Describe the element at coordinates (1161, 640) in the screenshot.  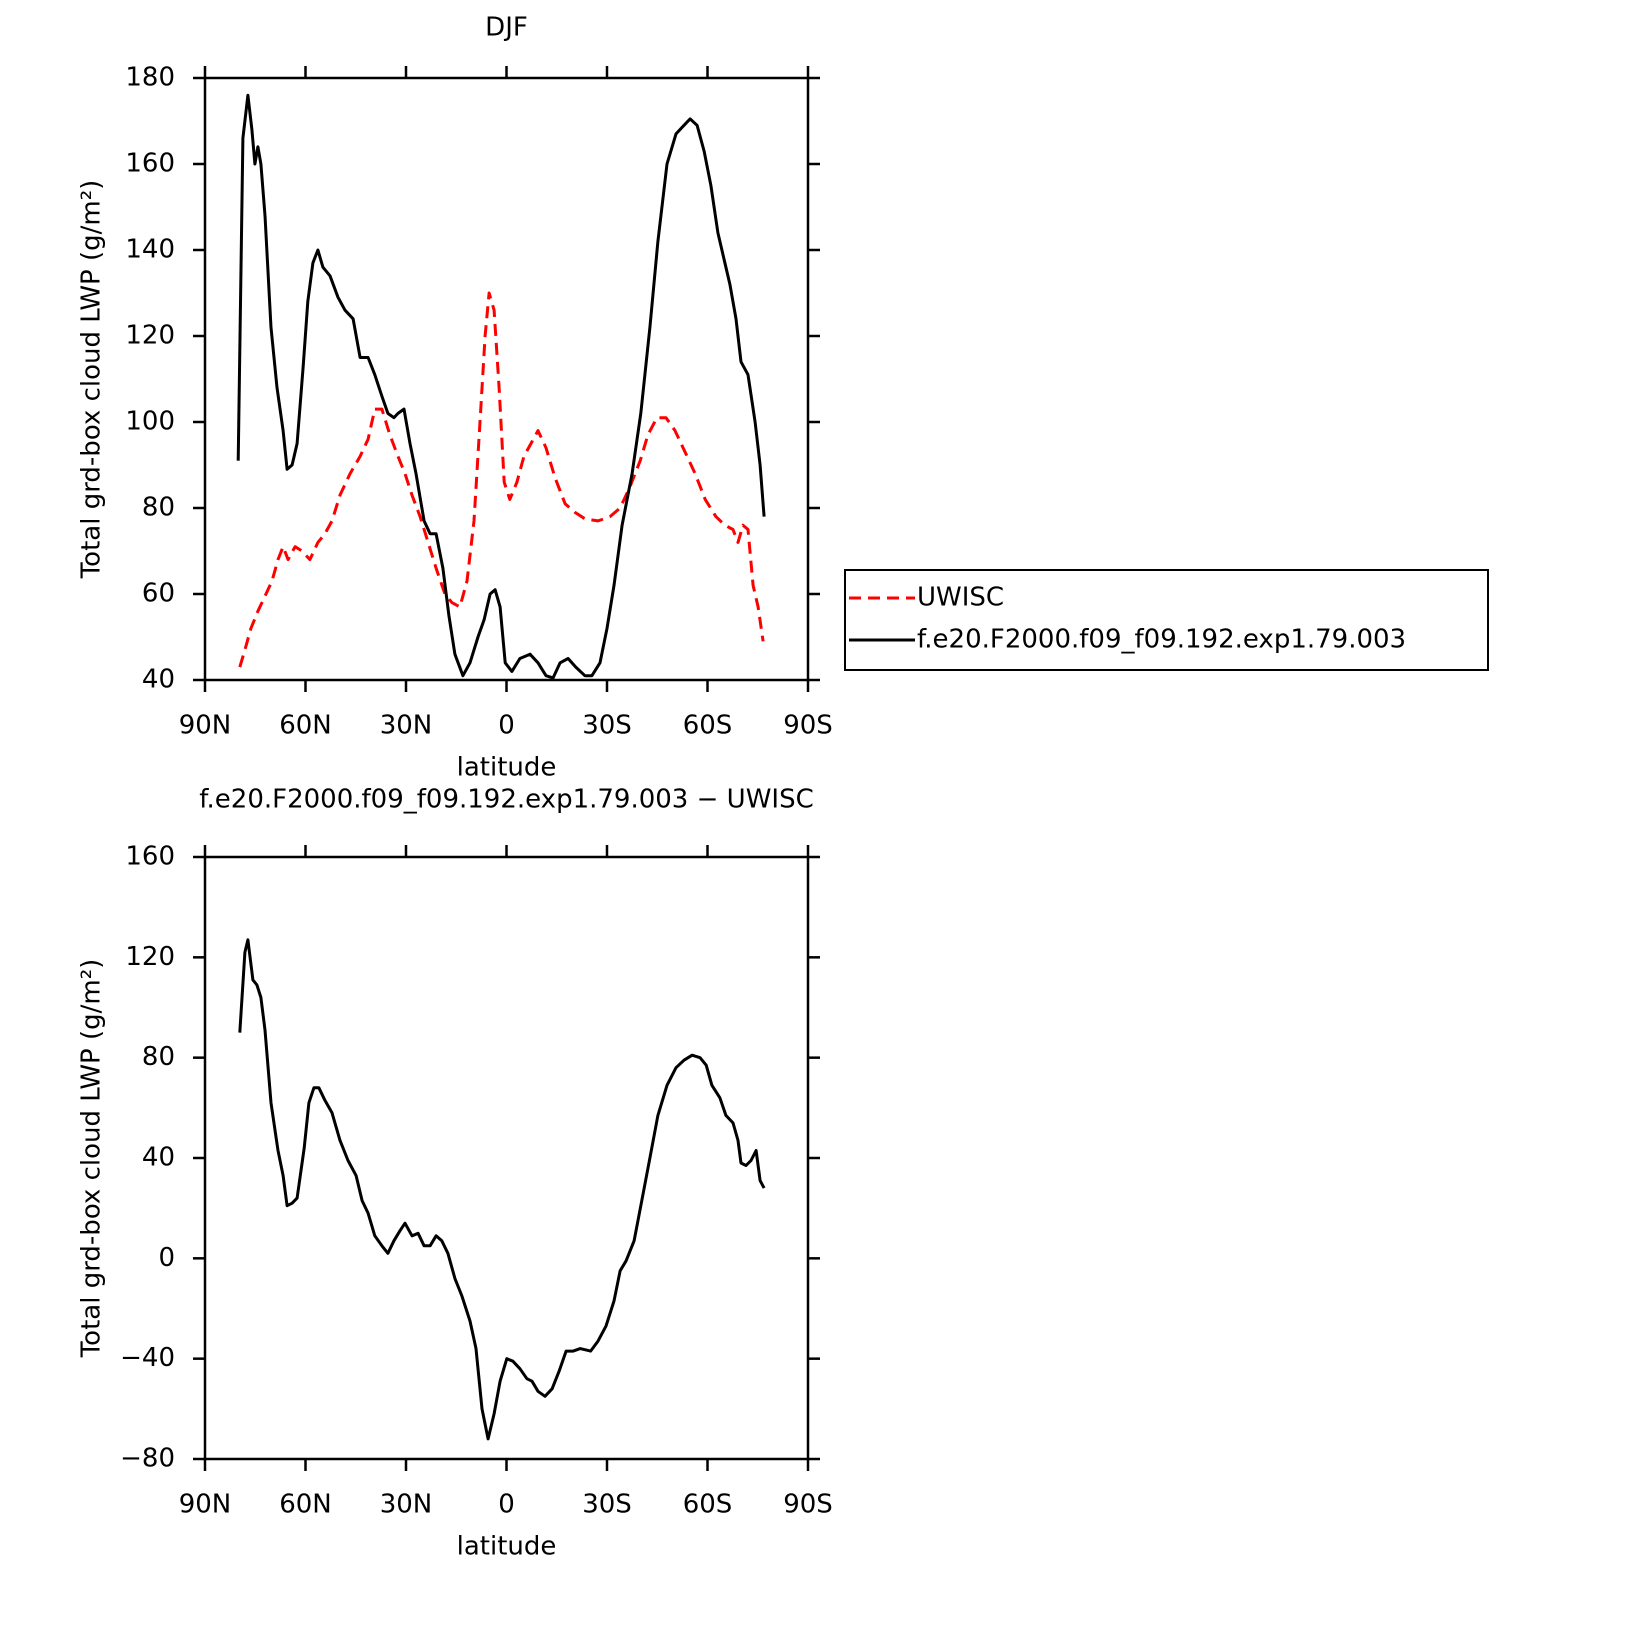
I see `legend-label: f.e20.F2000.f09_f09.192.exp1.79.003` at that location.